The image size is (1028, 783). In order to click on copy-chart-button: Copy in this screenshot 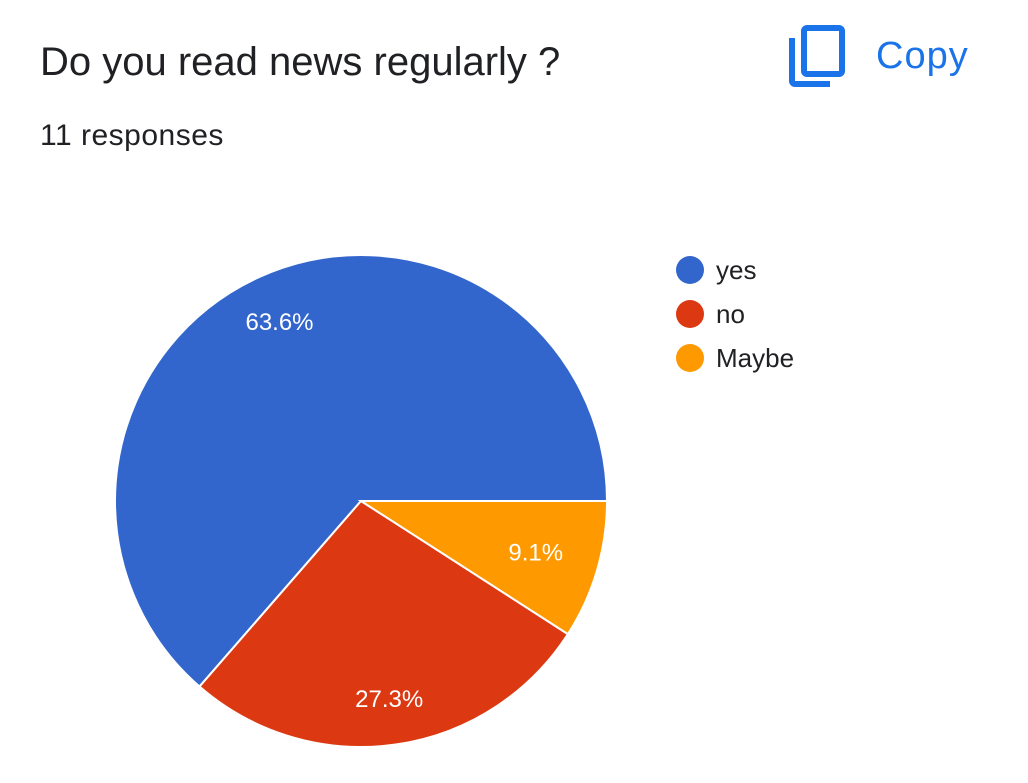, I will do `click(886, 56)`.